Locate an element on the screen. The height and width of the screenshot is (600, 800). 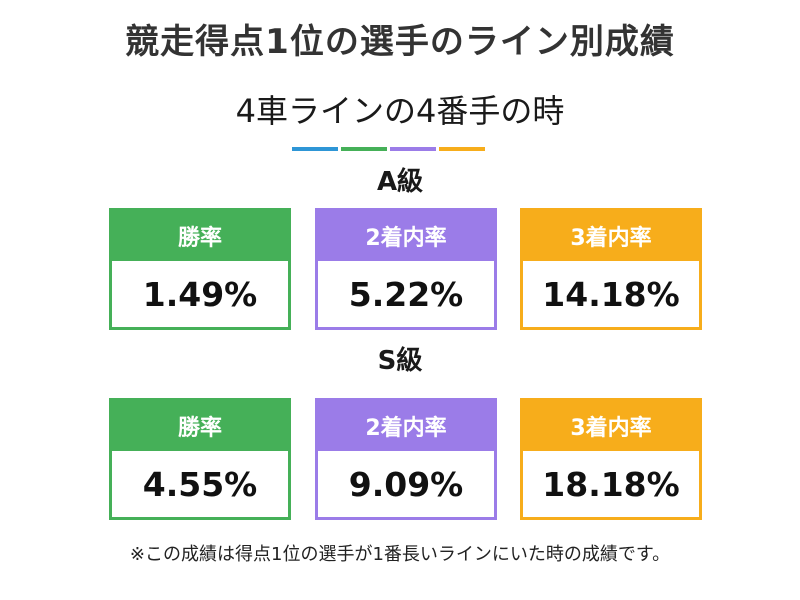
footnote: ※この成績は得点1位の選手が1番長いラインにいた時の成績です。 is located at coordinates (400, 554).